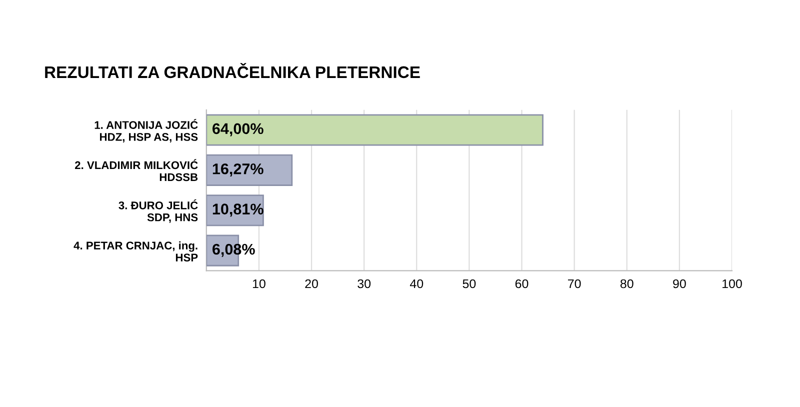 The image size is (800, 407). I want to click on y-tick-label: 4. PETAR CRNJAC, ing. HSP, so click(136, 251).